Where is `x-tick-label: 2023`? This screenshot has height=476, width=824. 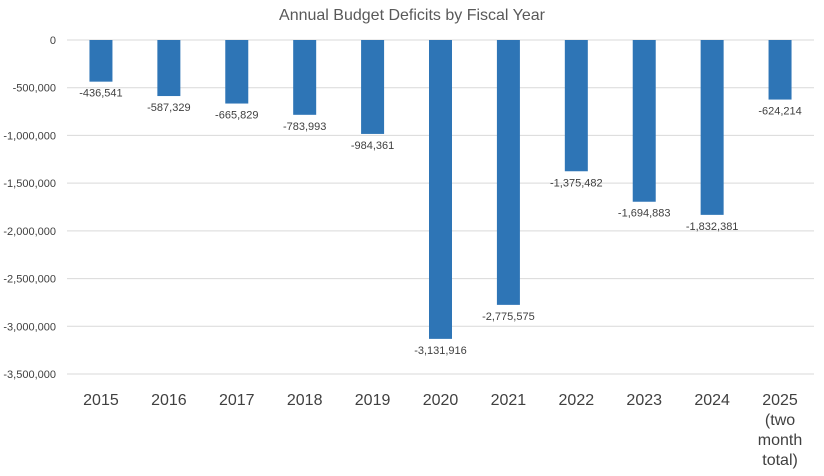
x-tick-label: 2023 is located at coordinates (644, 400).